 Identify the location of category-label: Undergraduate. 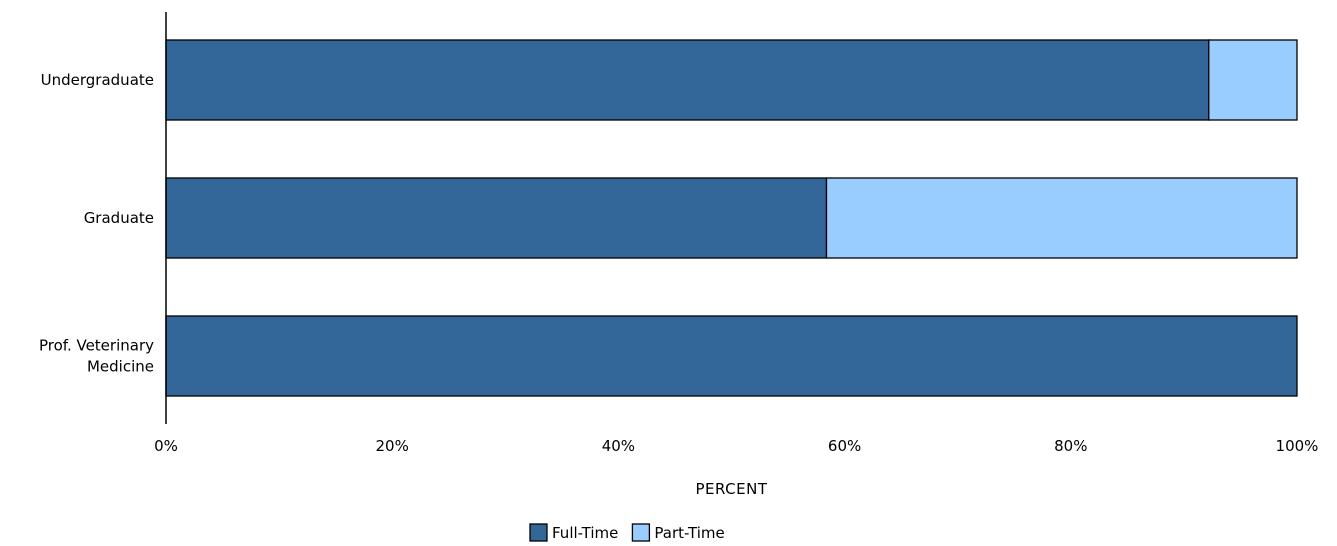
(97, 80).